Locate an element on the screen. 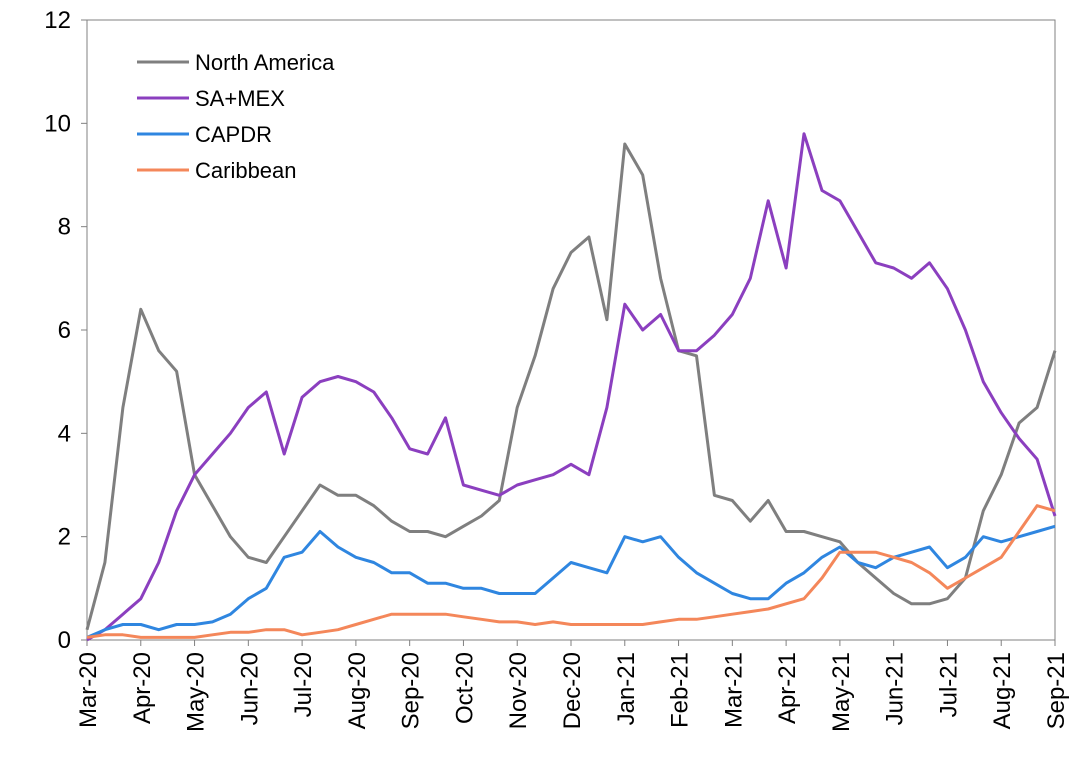 Image resolution: width=1082 pixels, height=769 pixels. legend-label: Caribbean is located at coordinates (246, 170).